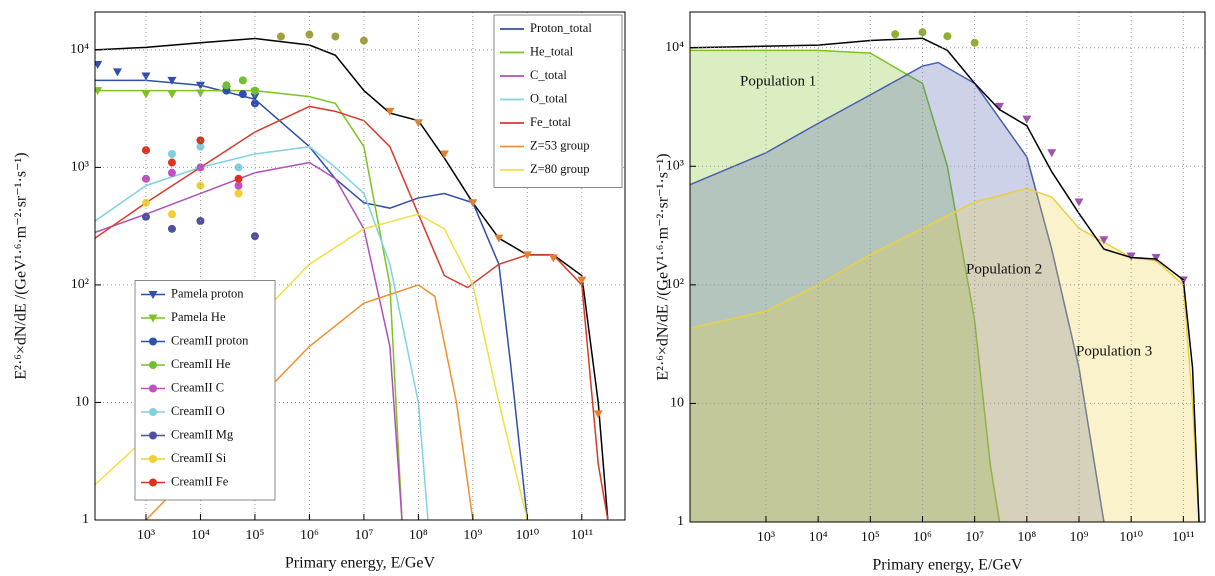 The height and width of the screenshot is (576, 1215). I want to click on x-tick-label: 10⁴, so click(818, 537).